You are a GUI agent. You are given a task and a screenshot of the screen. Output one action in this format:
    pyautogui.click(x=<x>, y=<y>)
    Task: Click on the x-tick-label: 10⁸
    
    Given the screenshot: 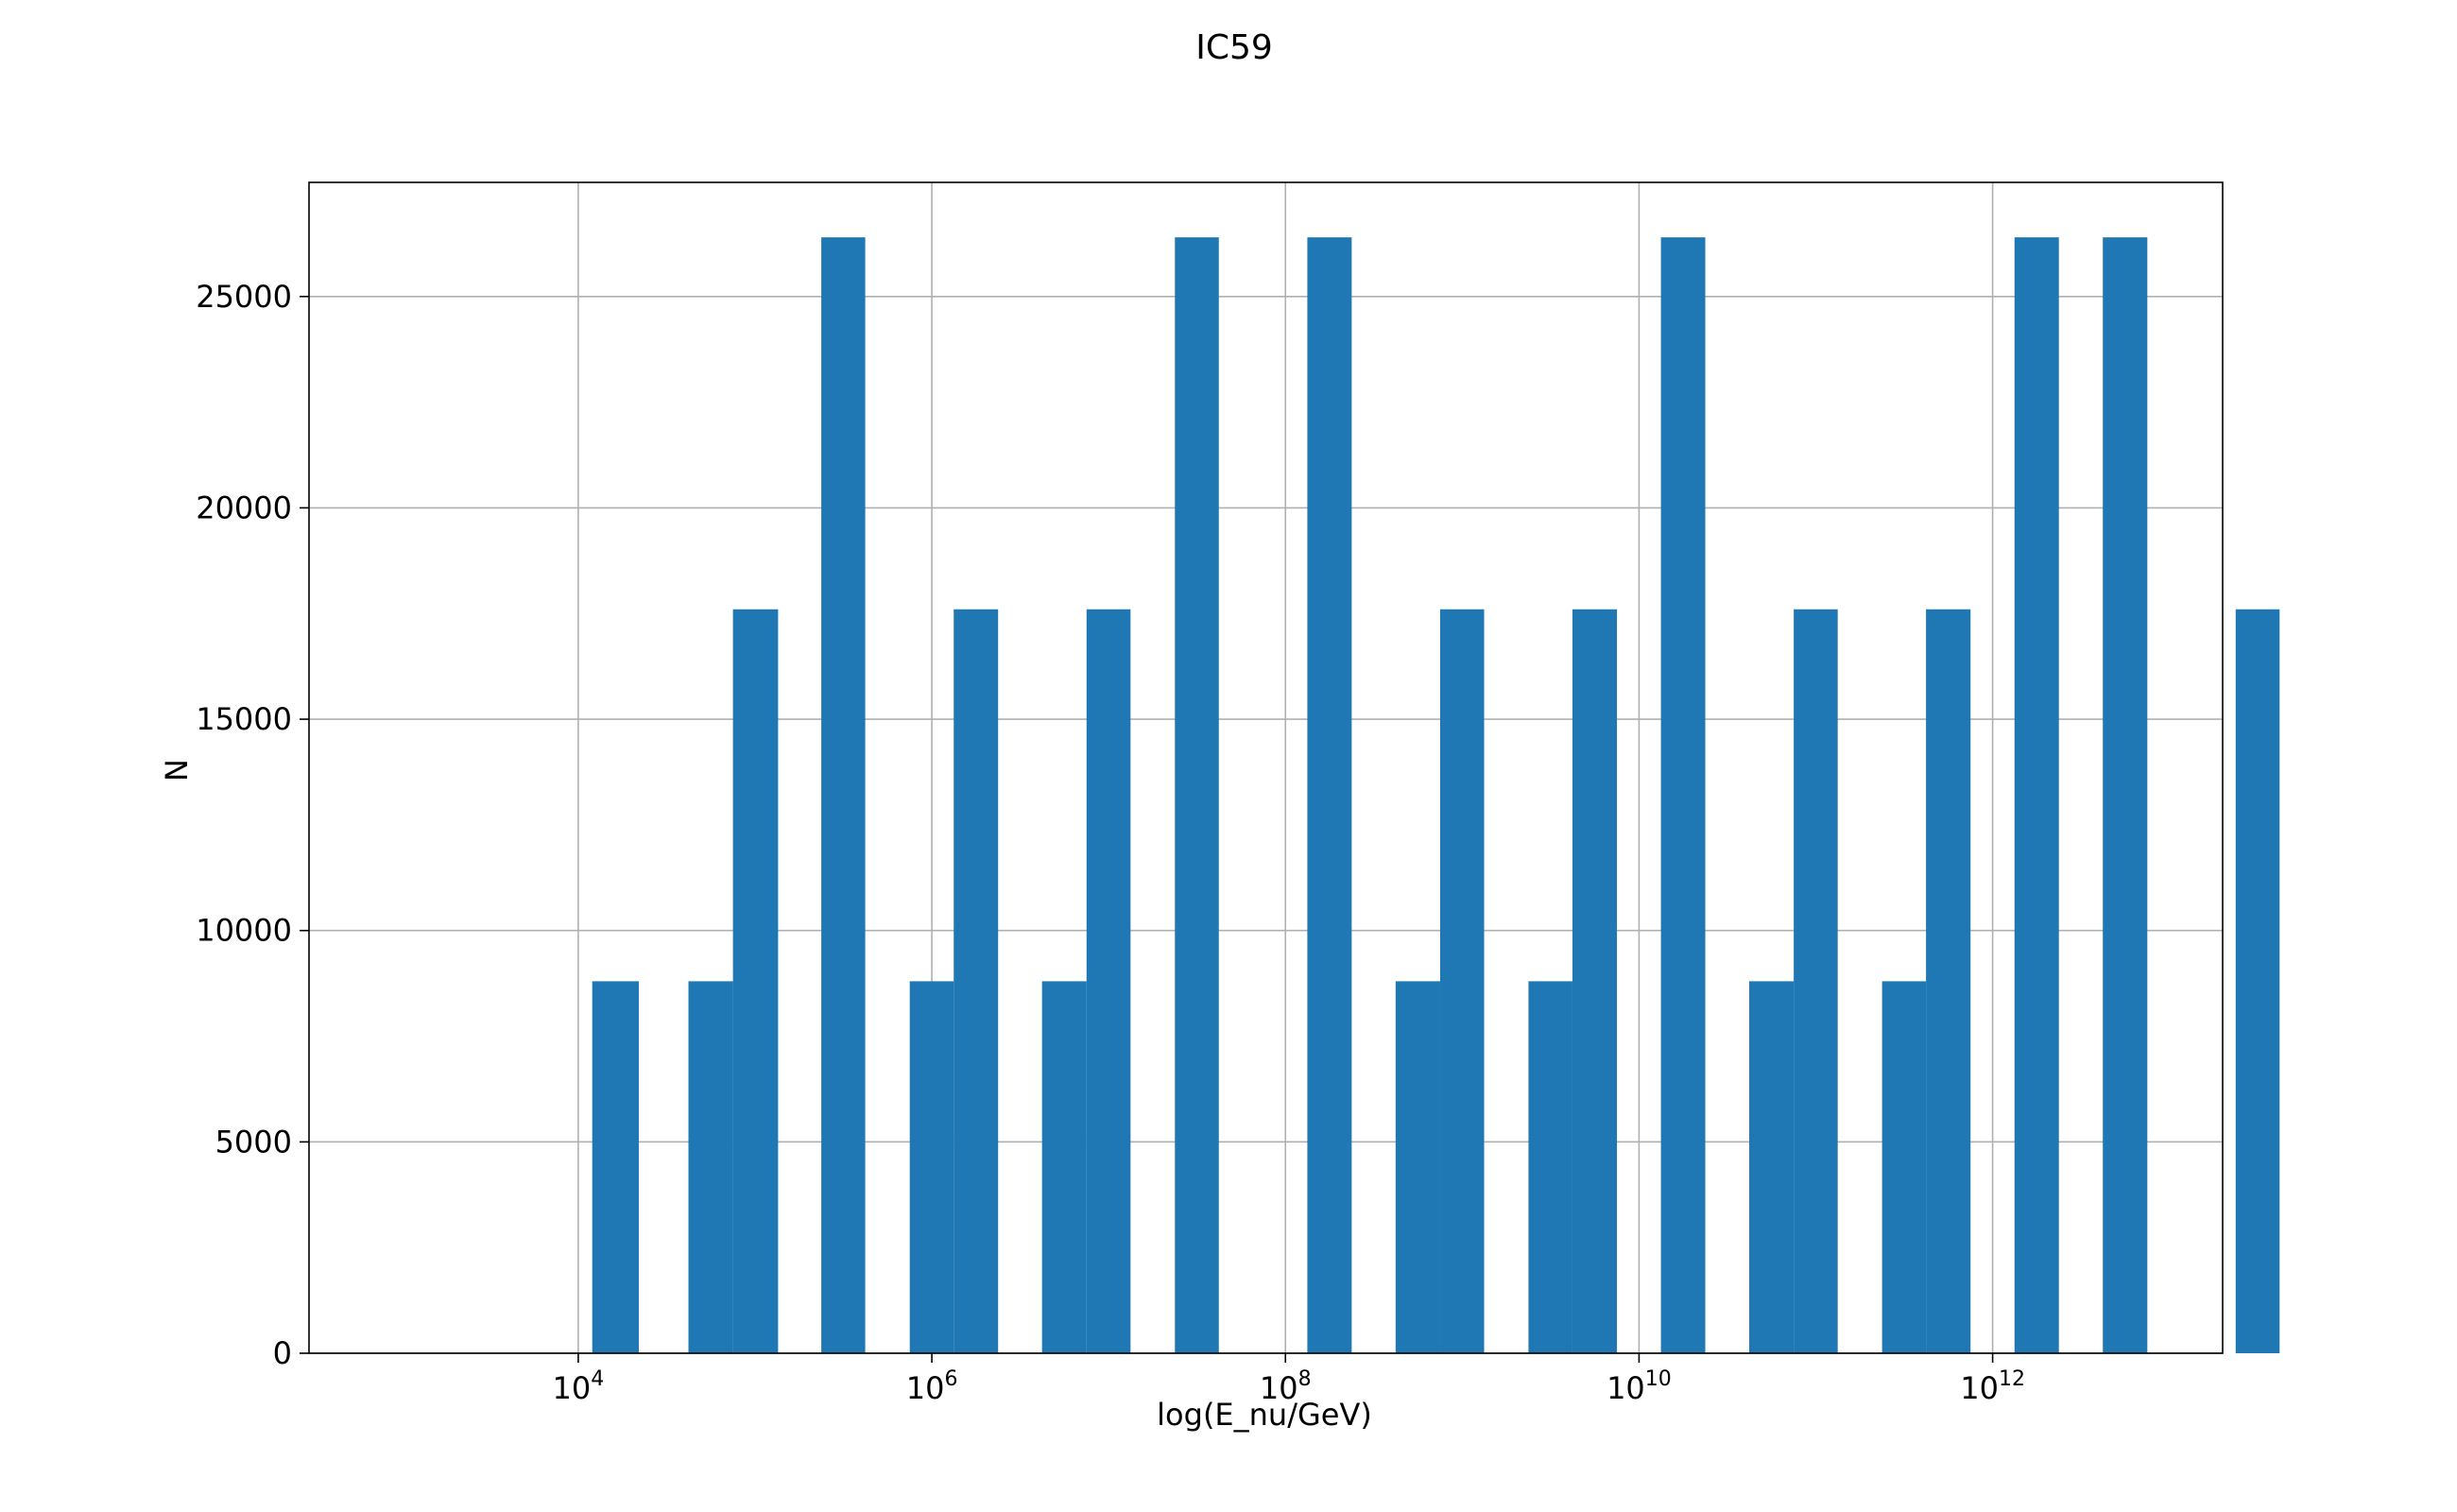 What is the action you would take?
    pyautogui.click(x=1286, y=1386)
    